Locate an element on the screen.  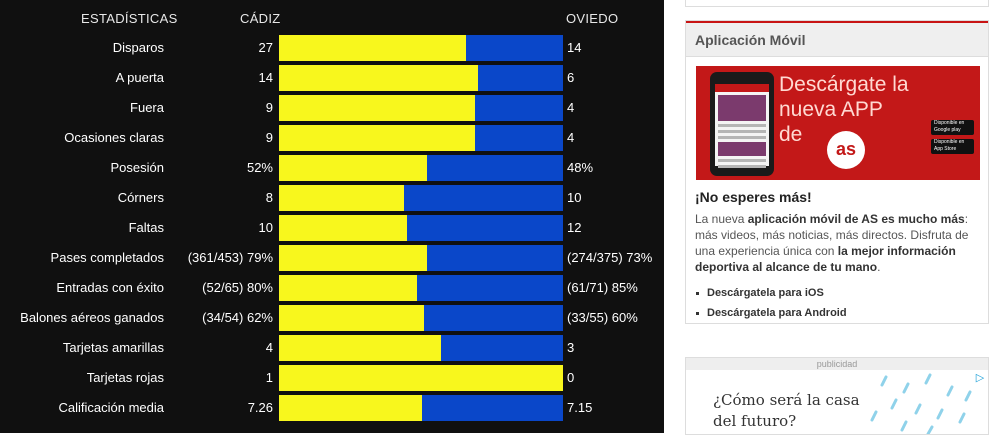
home-value: (34/54) 62% is located at coordinates (237, 317).